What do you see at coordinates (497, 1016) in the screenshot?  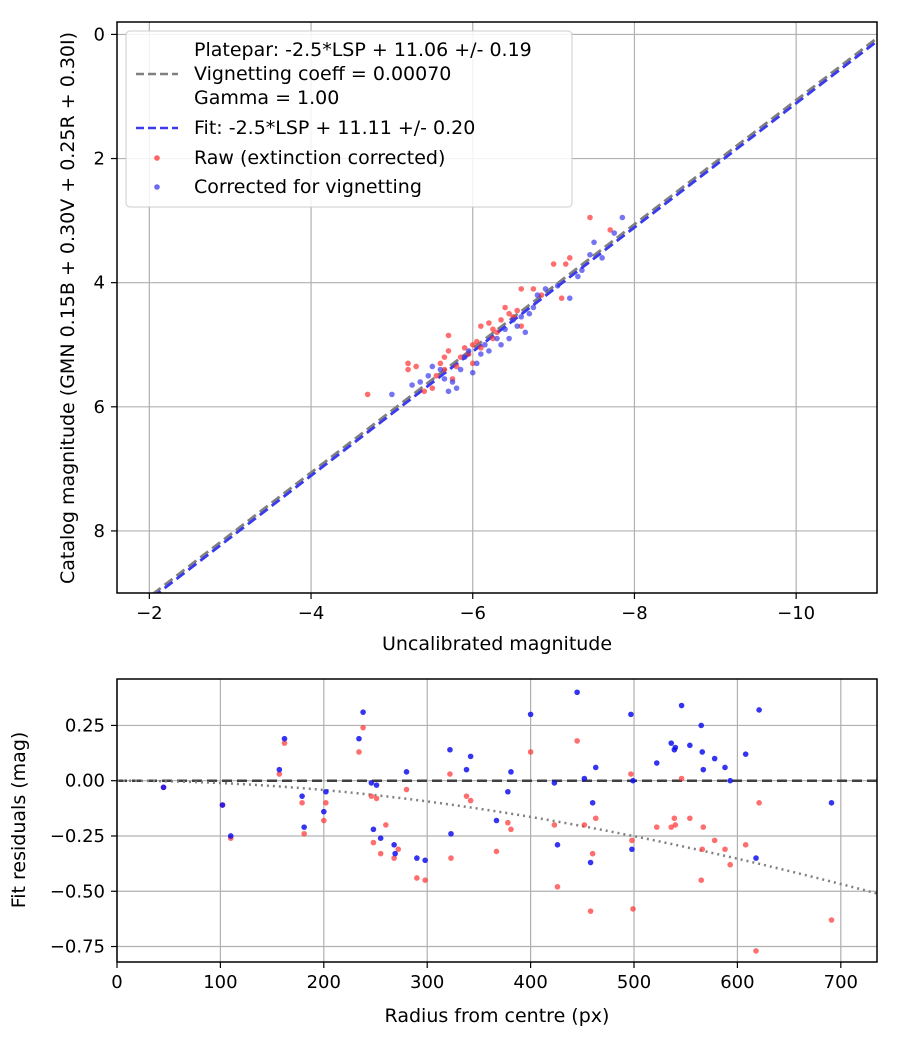 I see `bottom-x-axis-label: Radius from centre (px)` at bounding box center [497, 1016].